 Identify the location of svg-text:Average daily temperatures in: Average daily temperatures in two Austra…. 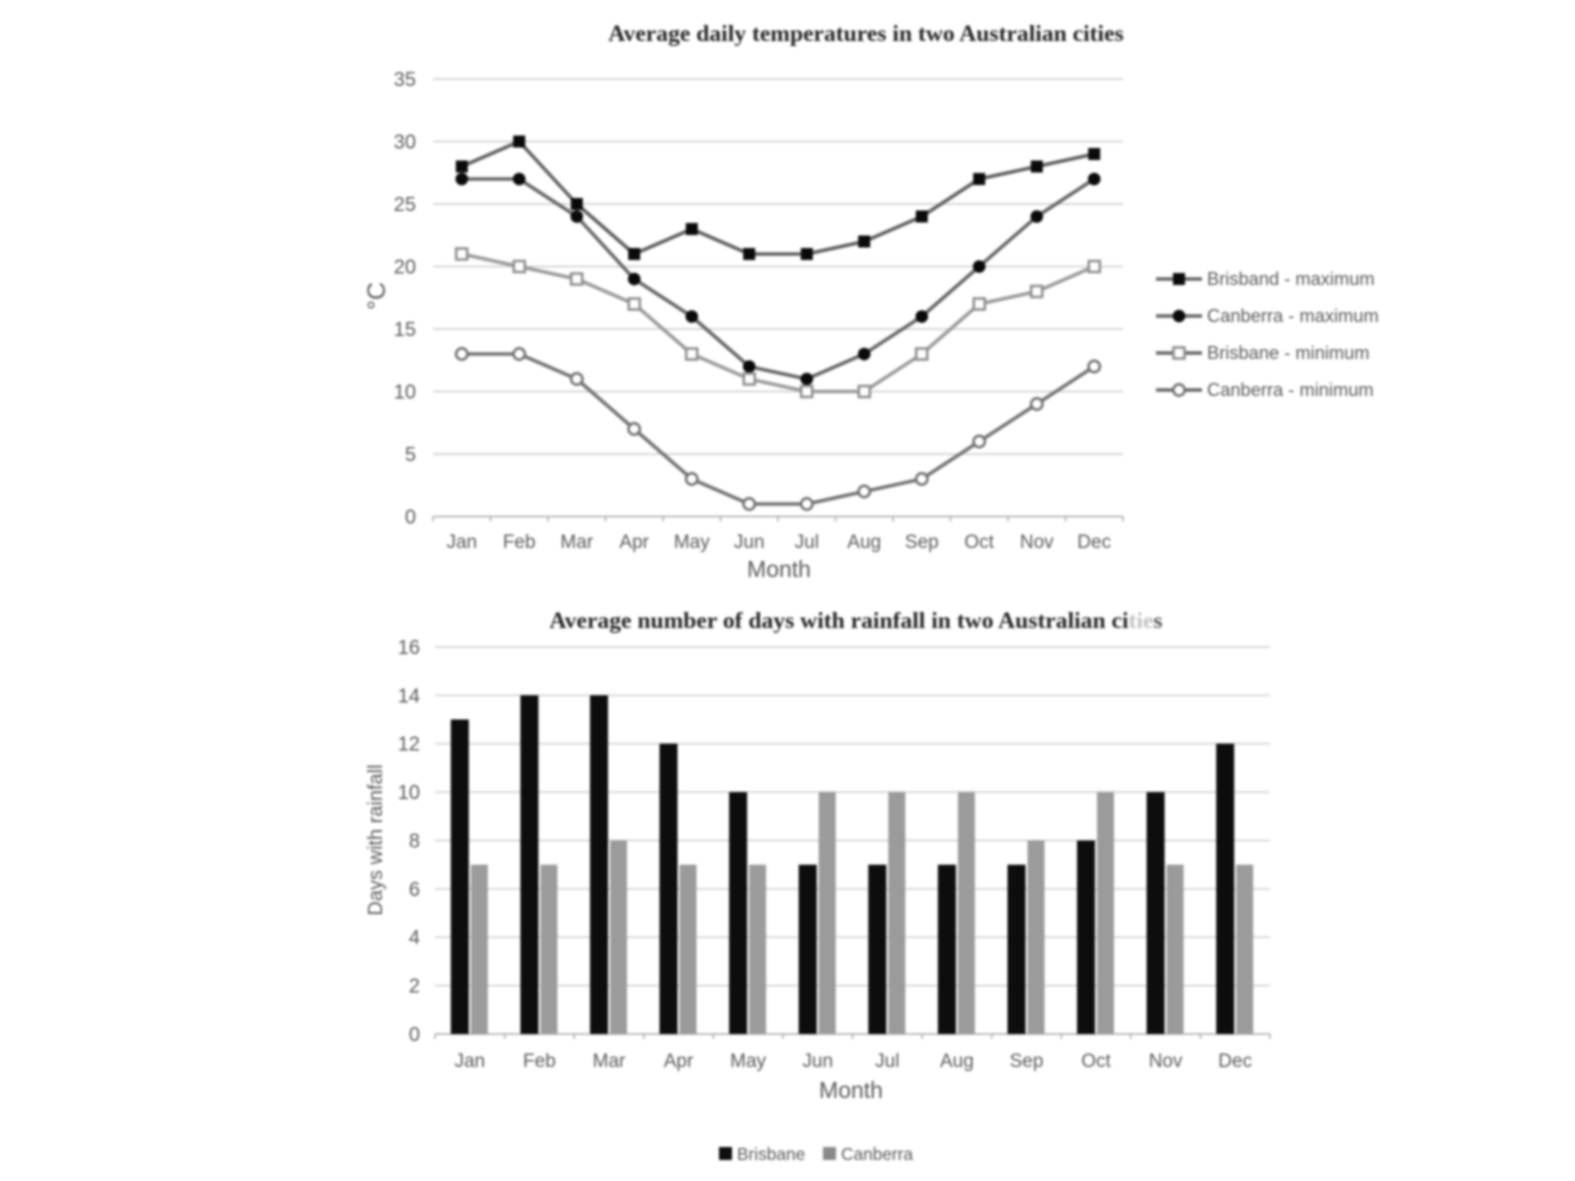
(866, 34).